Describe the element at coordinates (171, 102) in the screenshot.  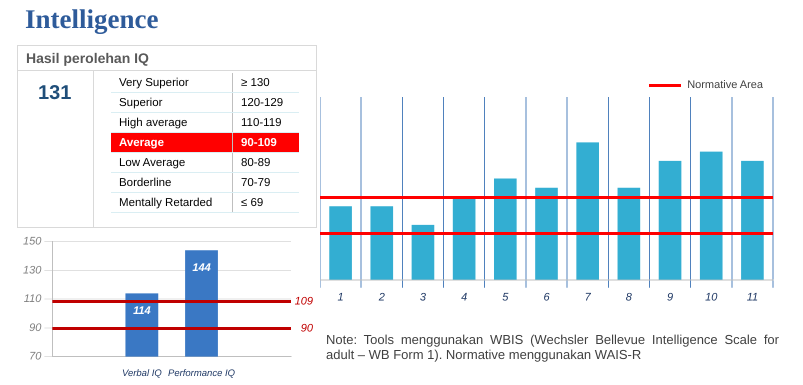
I see `category-label: Superior` at that location.